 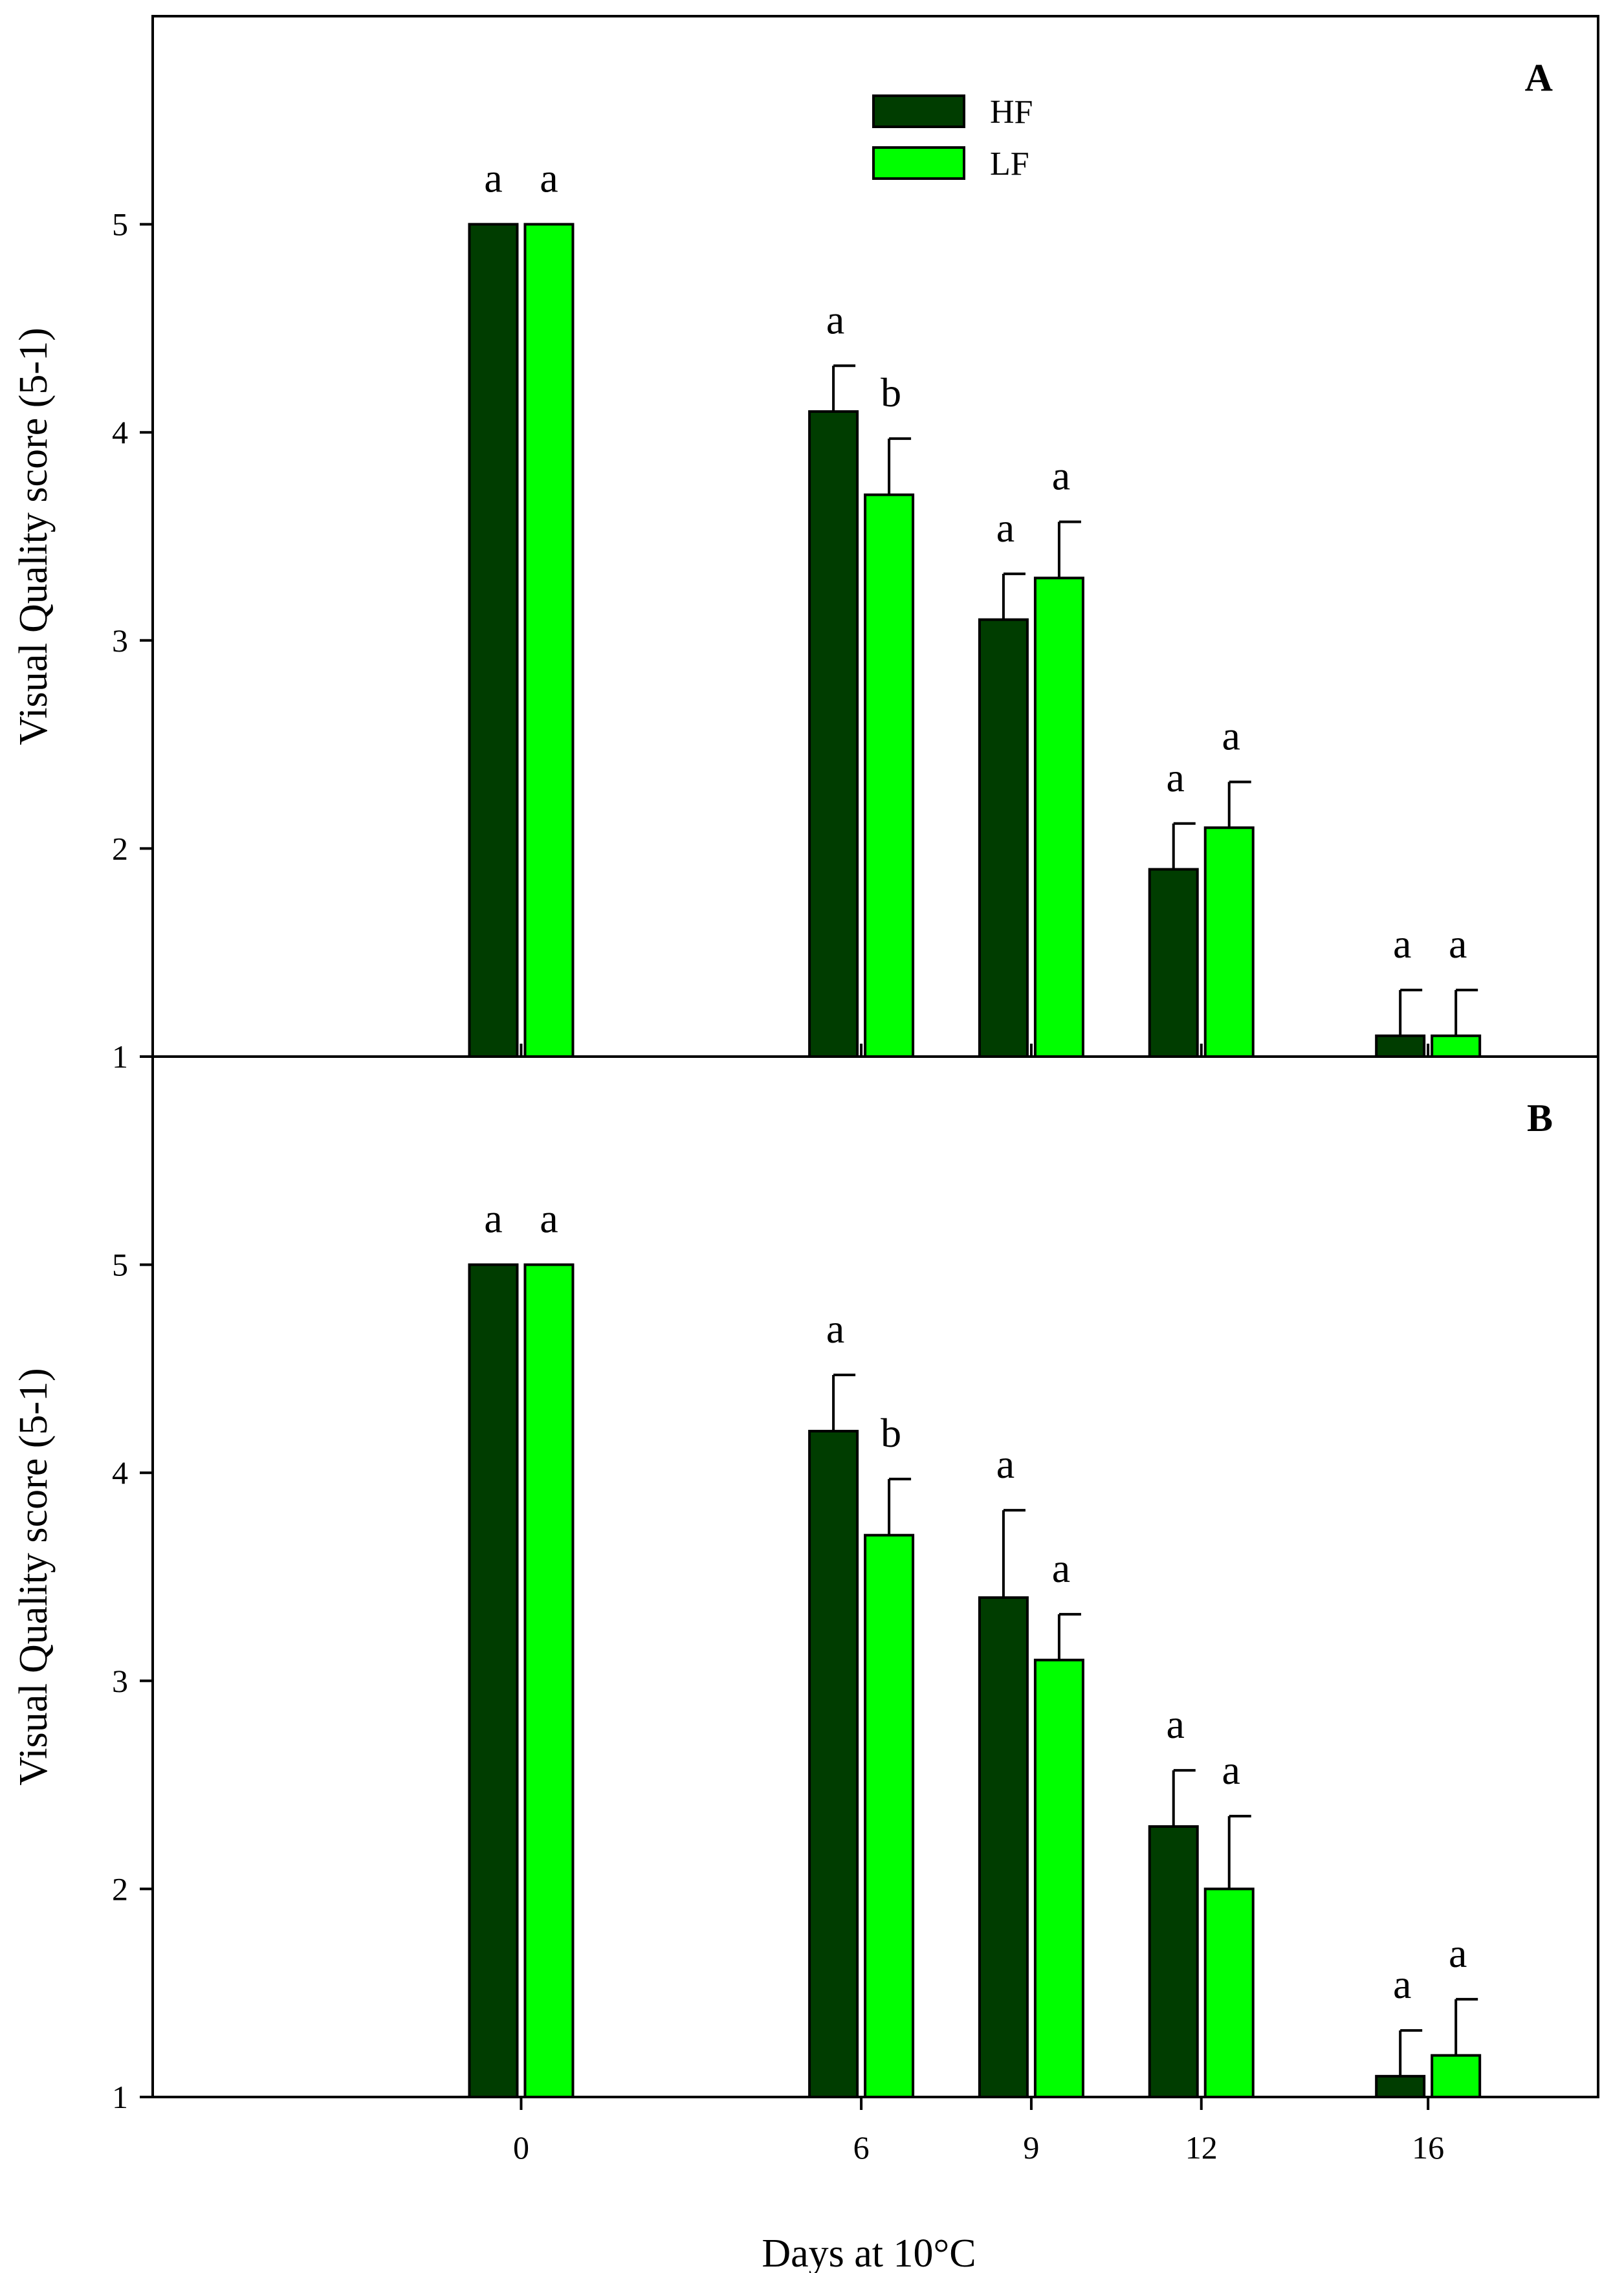 What do you see at coordinates (120, 1681) in the screenshot?
I see `panel-b-y-tick-label: 3` at bounding box center [120, 1681].